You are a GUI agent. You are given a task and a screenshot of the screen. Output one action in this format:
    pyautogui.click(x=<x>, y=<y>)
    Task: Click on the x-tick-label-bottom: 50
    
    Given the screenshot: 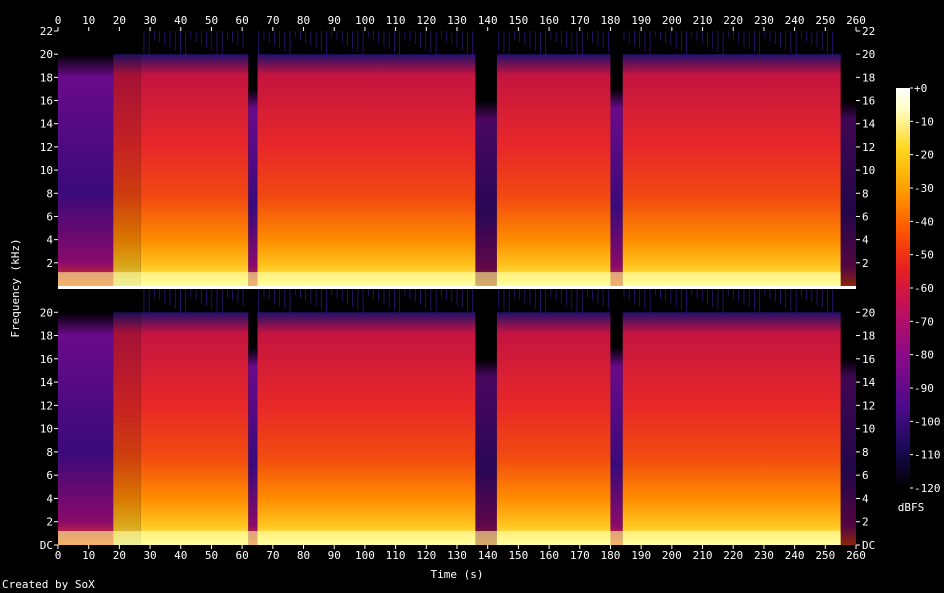 What is the action you would take?
    pyautogui.click(x=211, y=555)
    